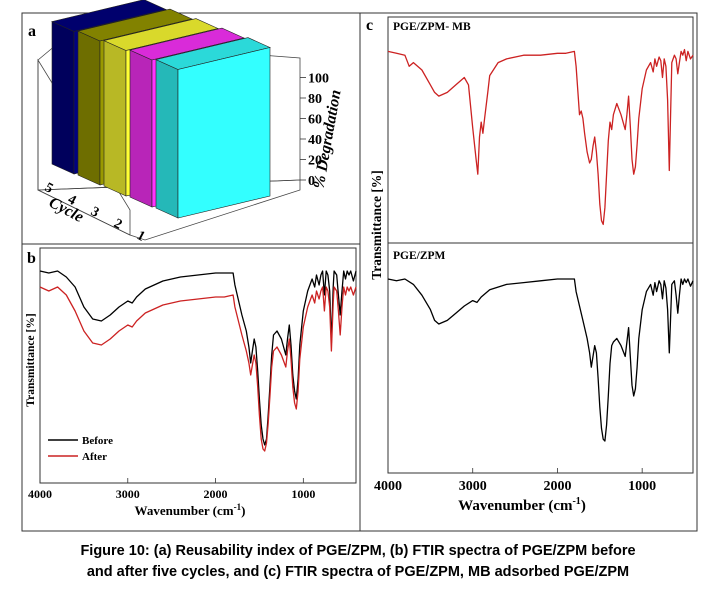 This screenshot has height=601, width=716. Describe the element at coordinates (94, 457) in the screenshot. I see `legend-label-after: After` at that location.